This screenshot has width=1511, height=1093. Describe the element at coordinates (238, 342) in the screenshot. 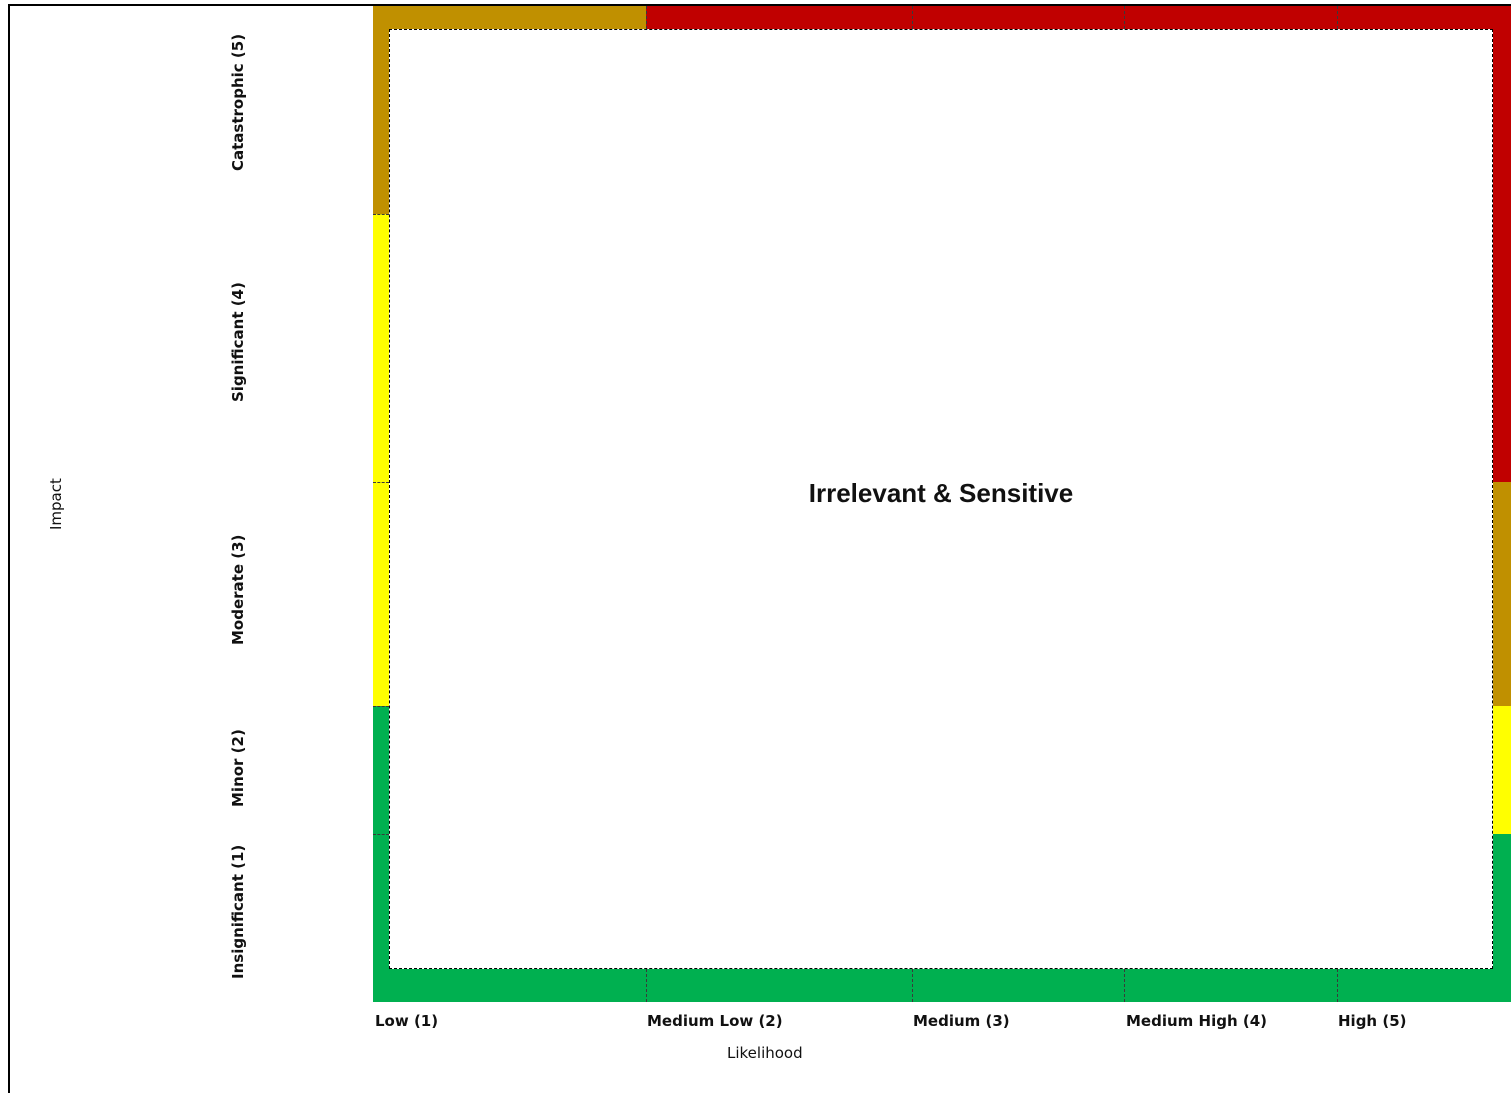

I see `y-tick-significant: Significant (4)` at that location.